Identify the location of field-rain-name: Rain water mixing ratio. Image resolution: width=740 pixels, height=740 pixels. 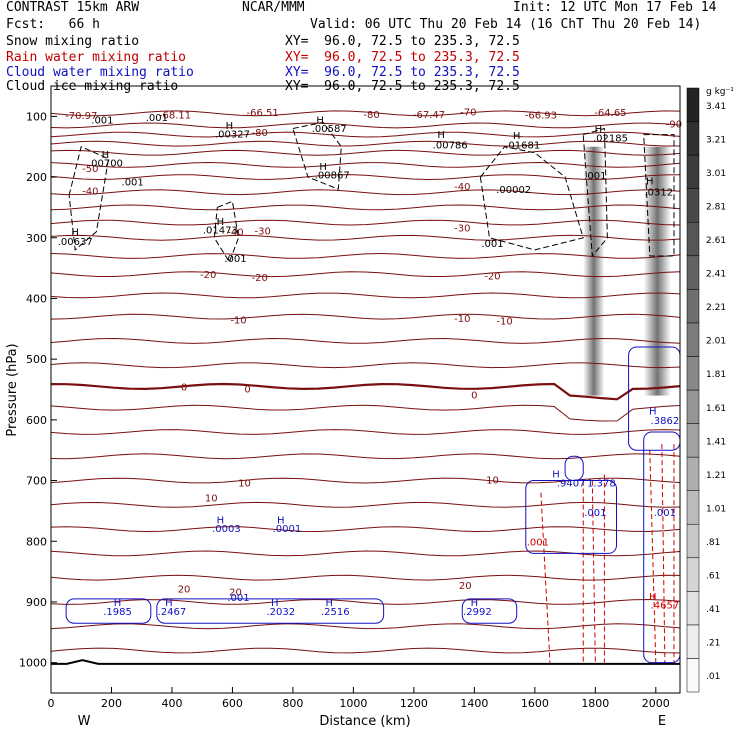
(96, 57).